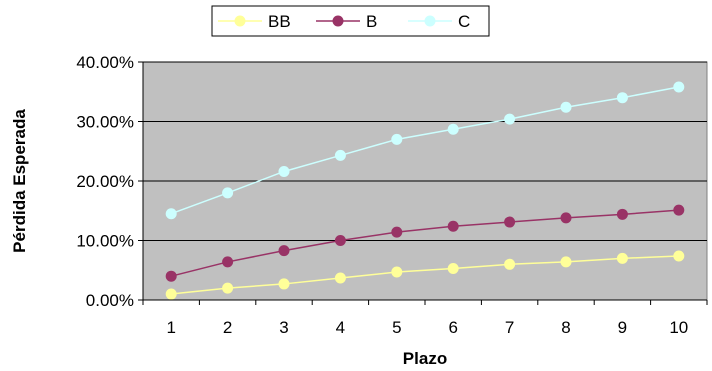  I want to click on x-tick-label: 6, so click(452, 327).